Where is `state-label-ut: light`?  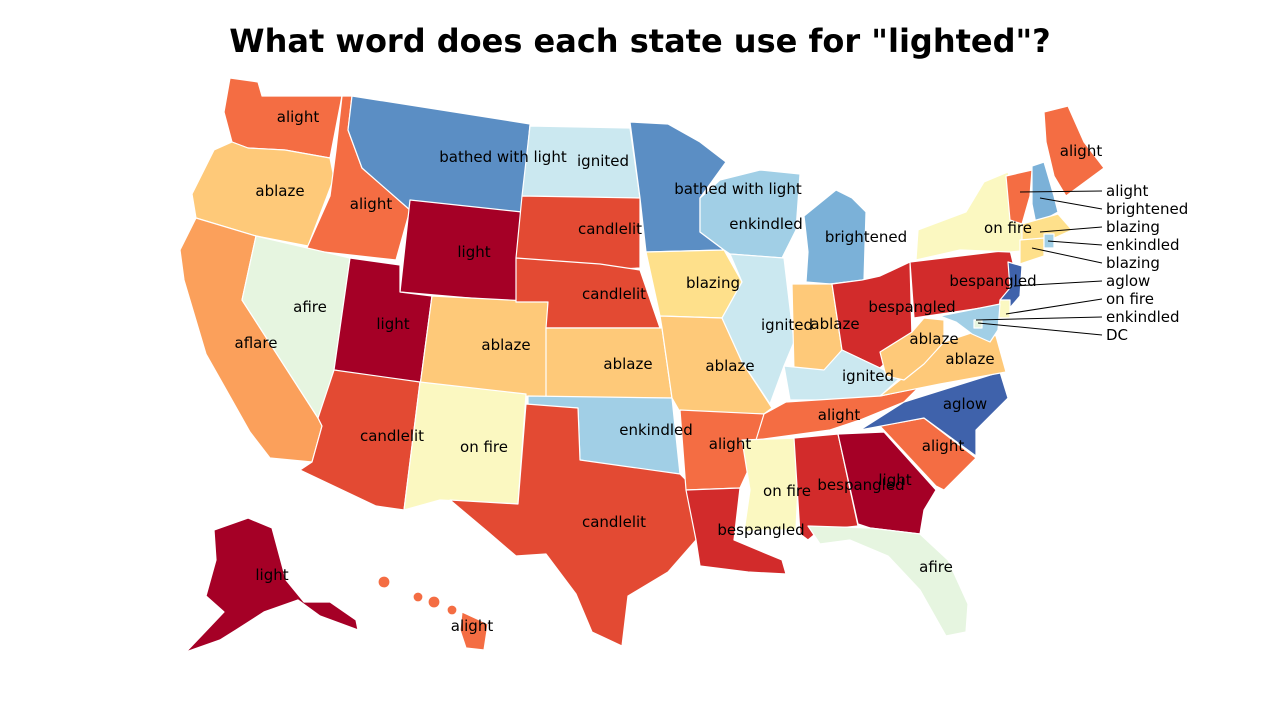 state-label-ut: light is located at coordinates (392, 324).